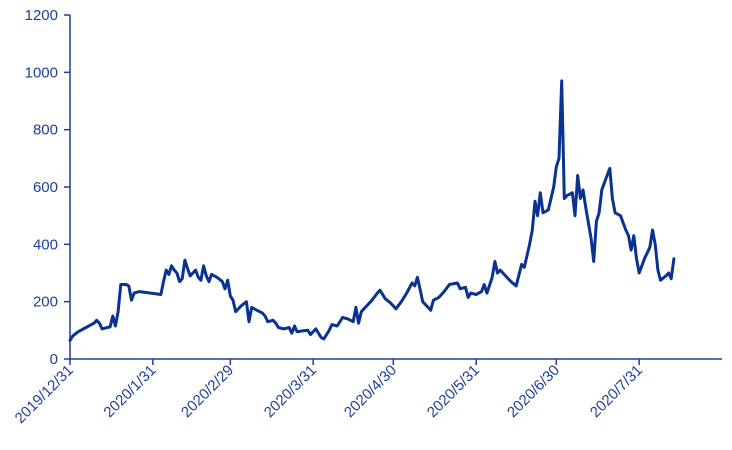 The width and height of the screenshot is (732, 450). What do you see at coordinates (41, 15) in the screenshot?
I see `y-tick-label: 1200` at bounding box center [41, 15].